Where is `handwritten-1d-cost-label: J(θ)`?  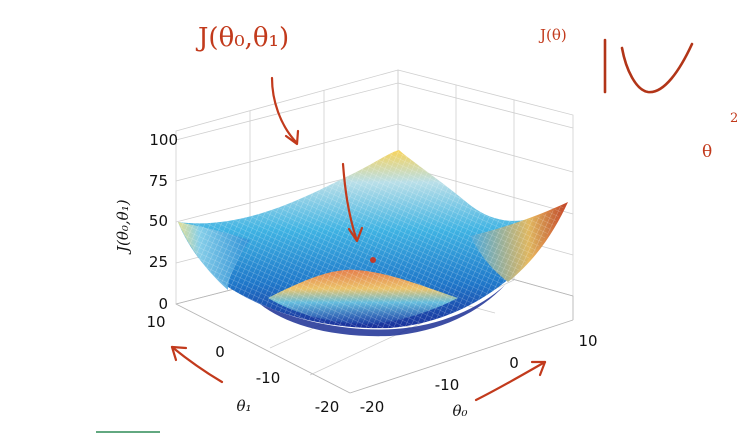
handwritten-1d-cost-label: J(θ) is located at coordinates (552, 35).